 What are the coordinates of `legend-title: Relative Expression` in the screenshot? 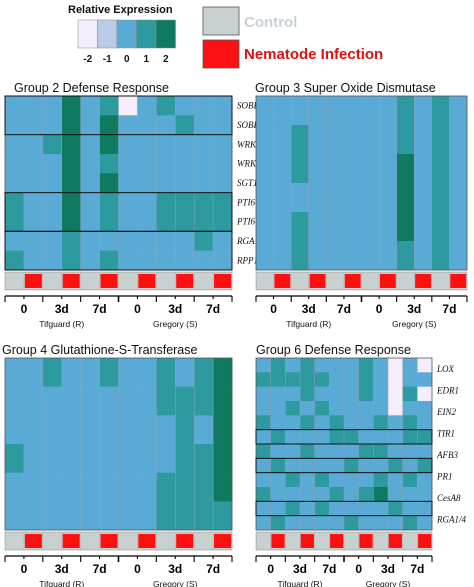 It's located at (120, 10).